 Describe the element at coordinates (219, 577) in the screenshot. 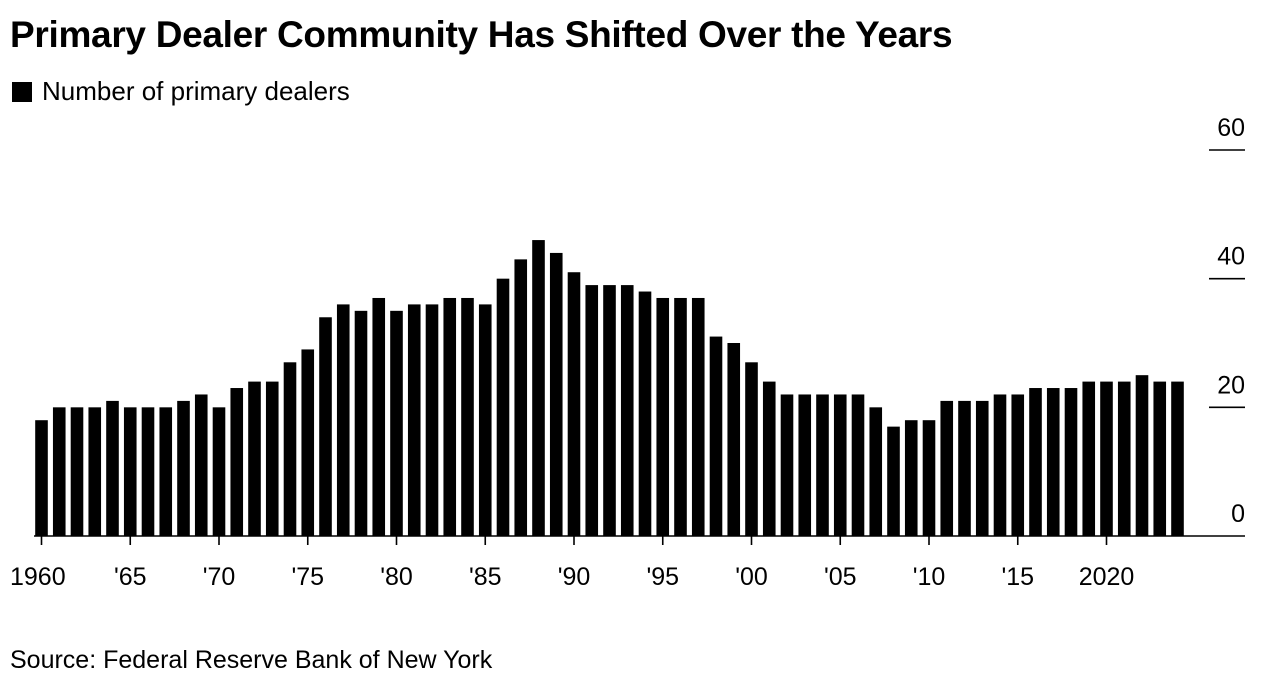

I see `x-tick-label-1970: '70` at that location.